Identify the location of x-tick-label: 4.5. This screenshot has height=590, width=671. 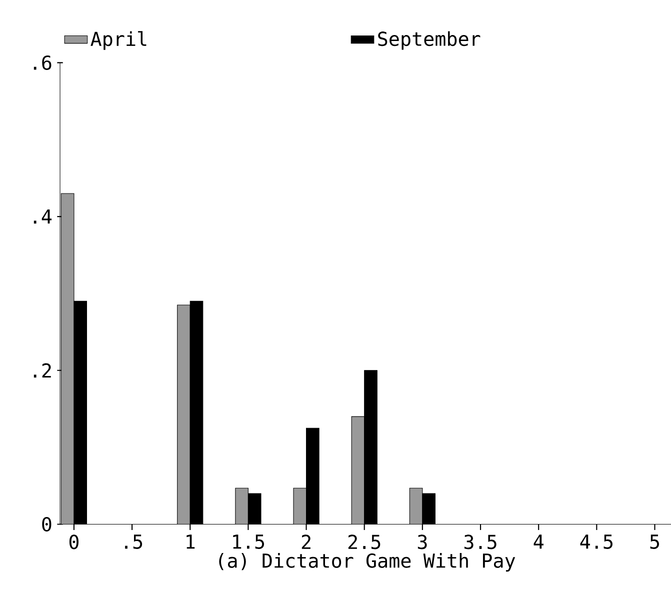
(596, 542).